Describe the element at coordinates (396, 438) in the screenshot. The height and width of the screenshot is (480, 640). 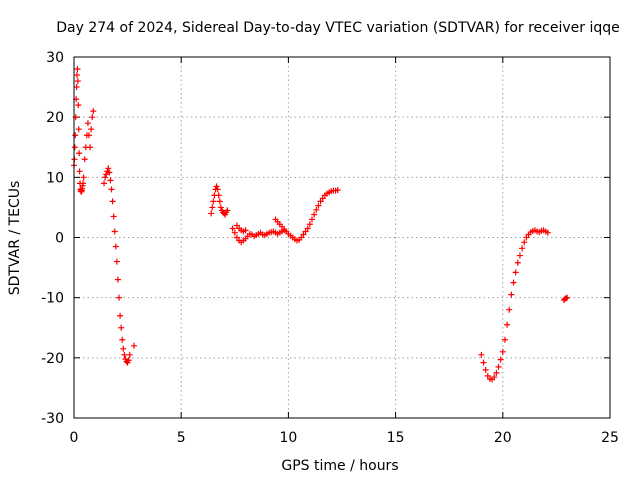
I see `x-tick-label: 15` at that location.